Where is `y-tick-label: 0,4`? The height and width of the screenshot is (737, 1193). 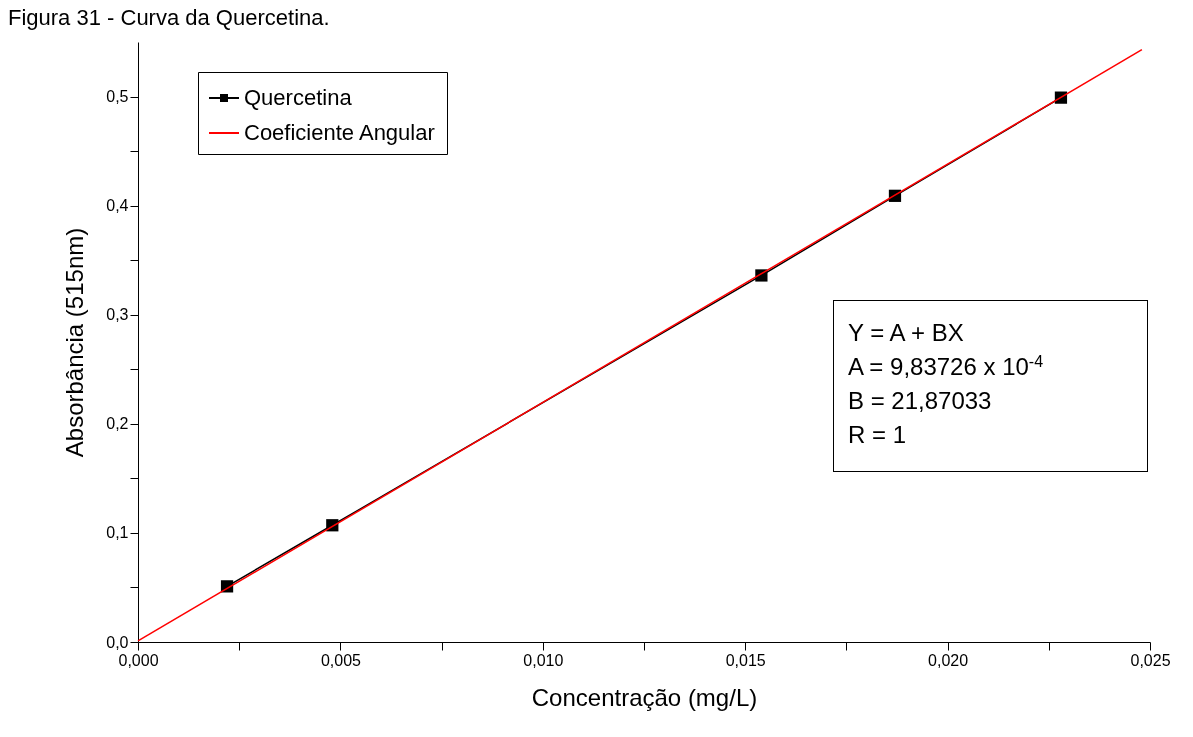 y-tick-label: 0,4 is located at coordinates (117, 206).